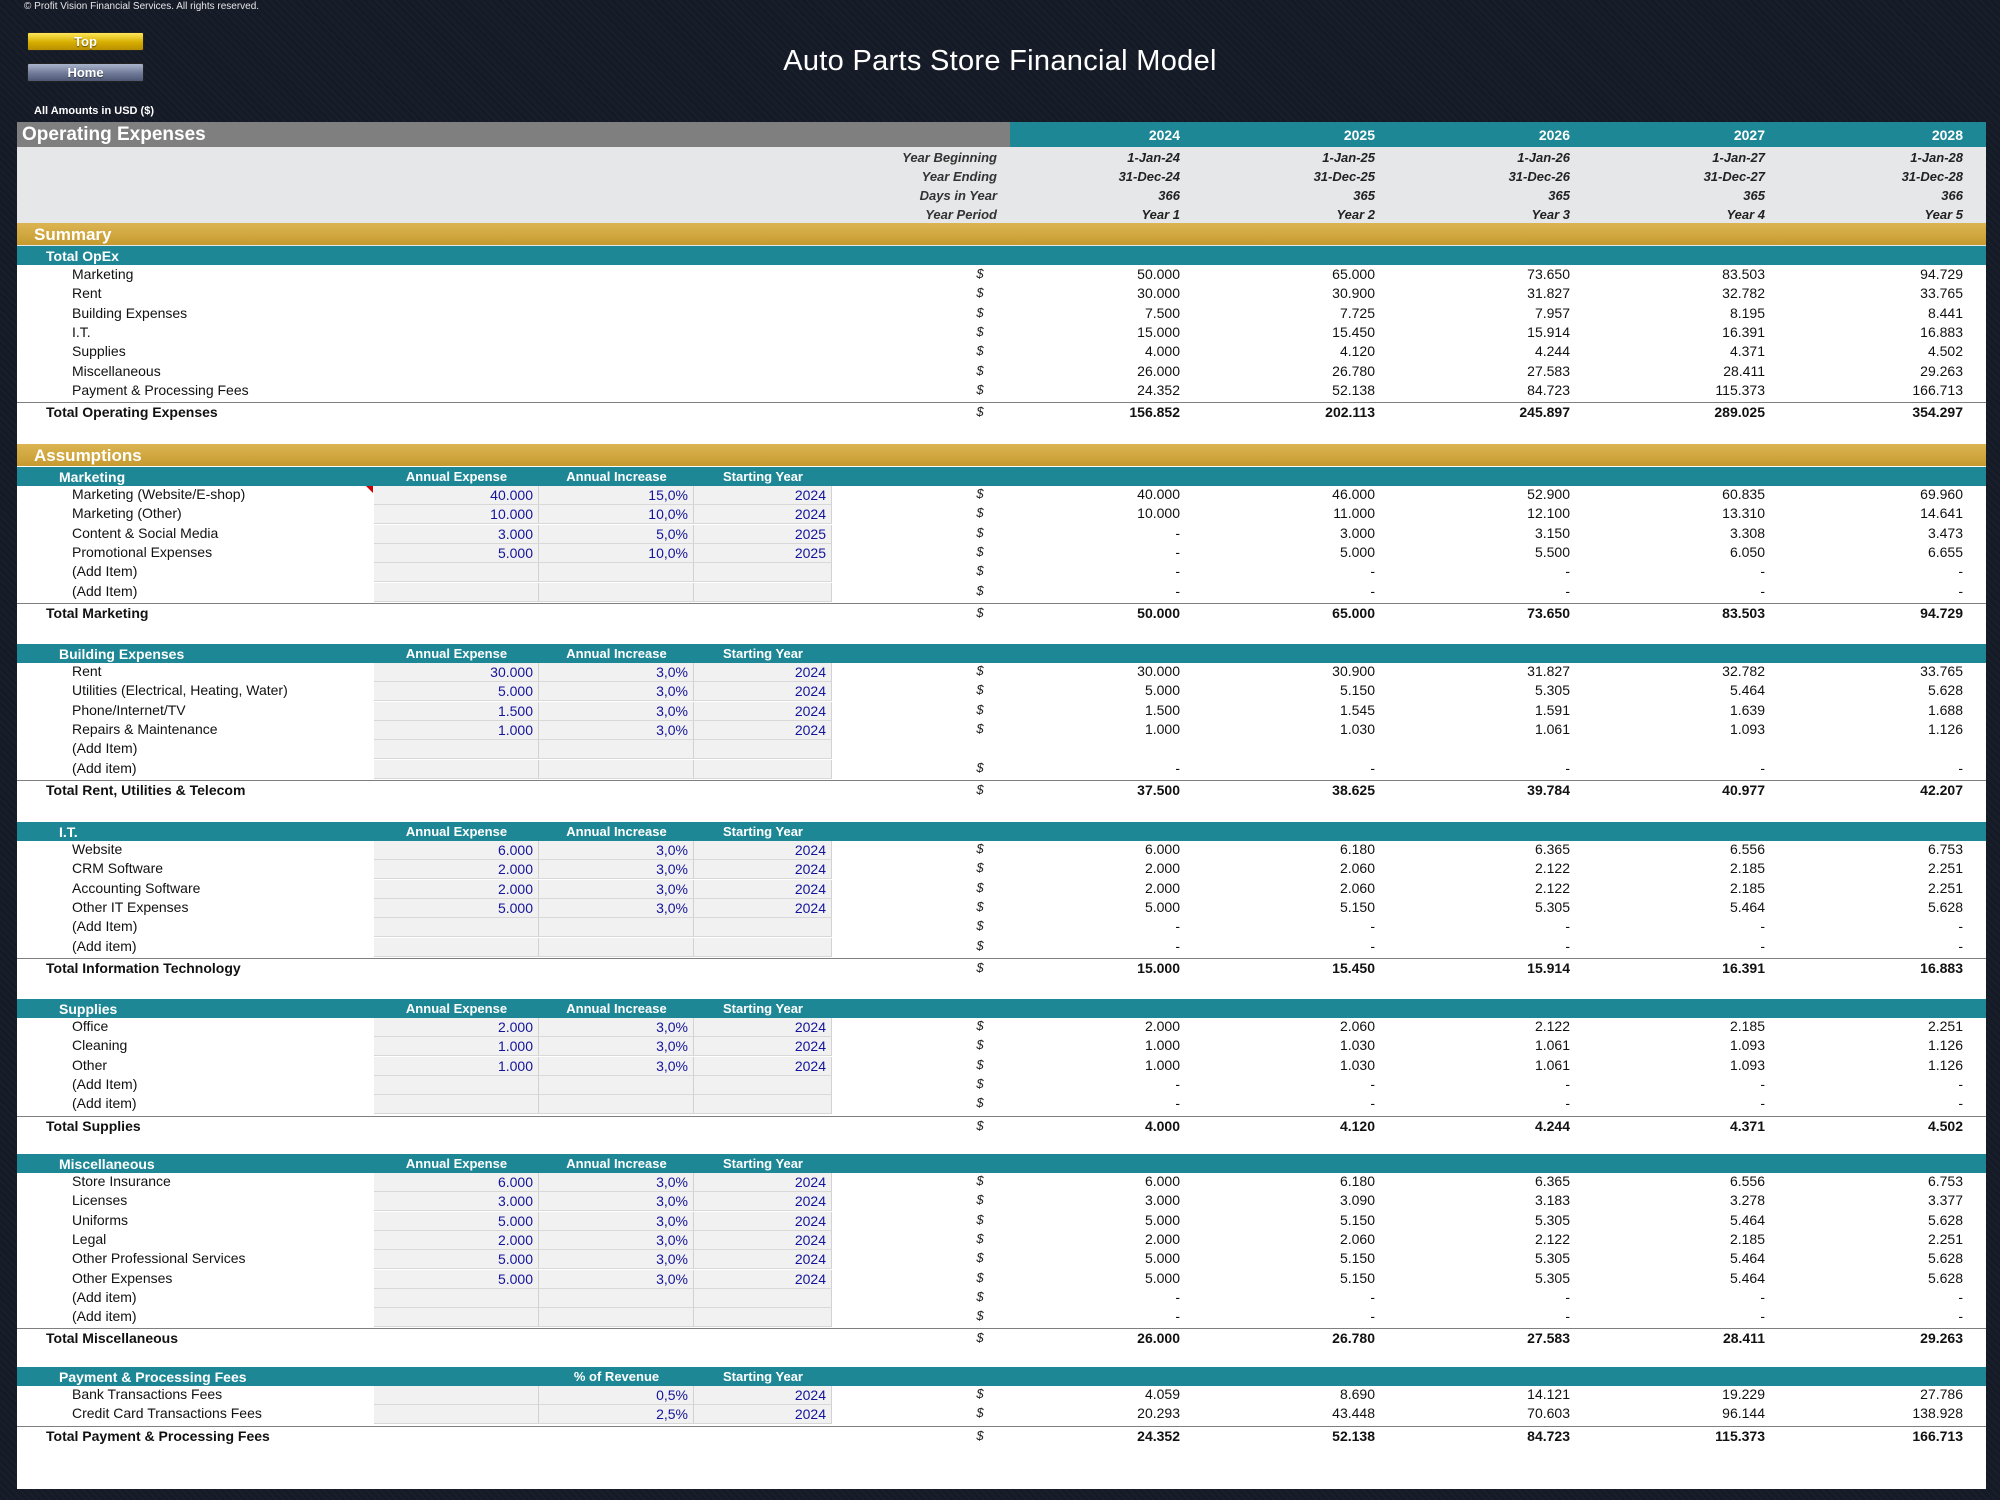 Image resolution: width=2000 pixels, height=1500 pixels. Describe the element at coordinates (616, 1395) in the screenshot. I see `input-cell: 0,5%` at that location.